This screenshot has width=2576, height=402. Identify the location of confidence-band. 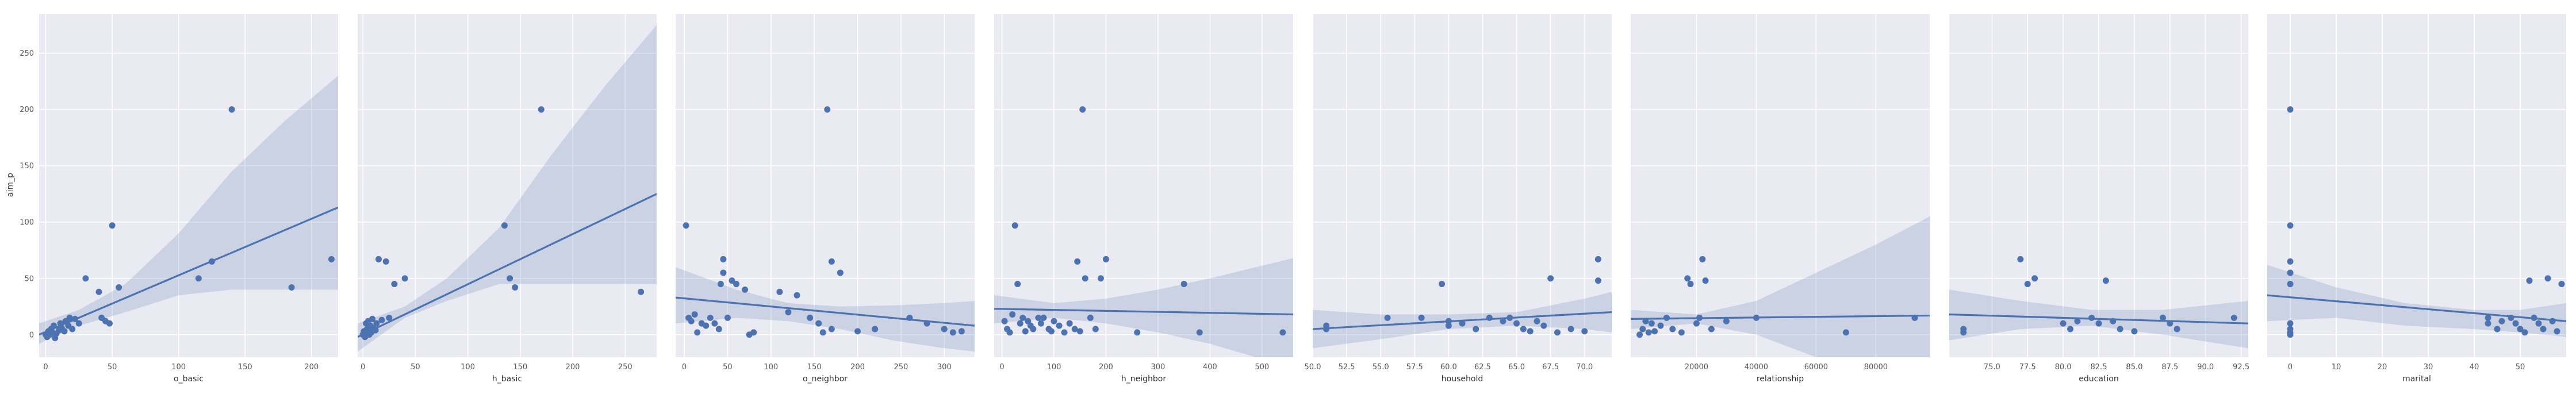
(2416, 301).